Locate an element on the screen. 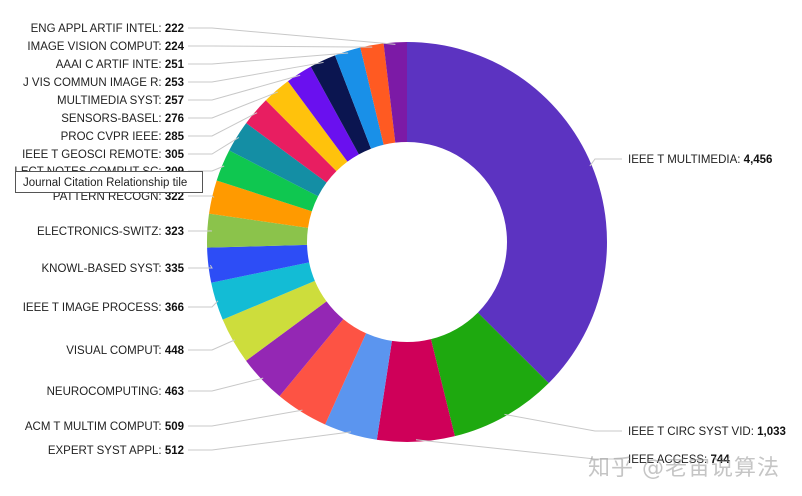 The width and height of the screenshot is (802, 496). slice-label: ELECTRONICS-SWITZ: 323 is located at coordinates (110, 232).